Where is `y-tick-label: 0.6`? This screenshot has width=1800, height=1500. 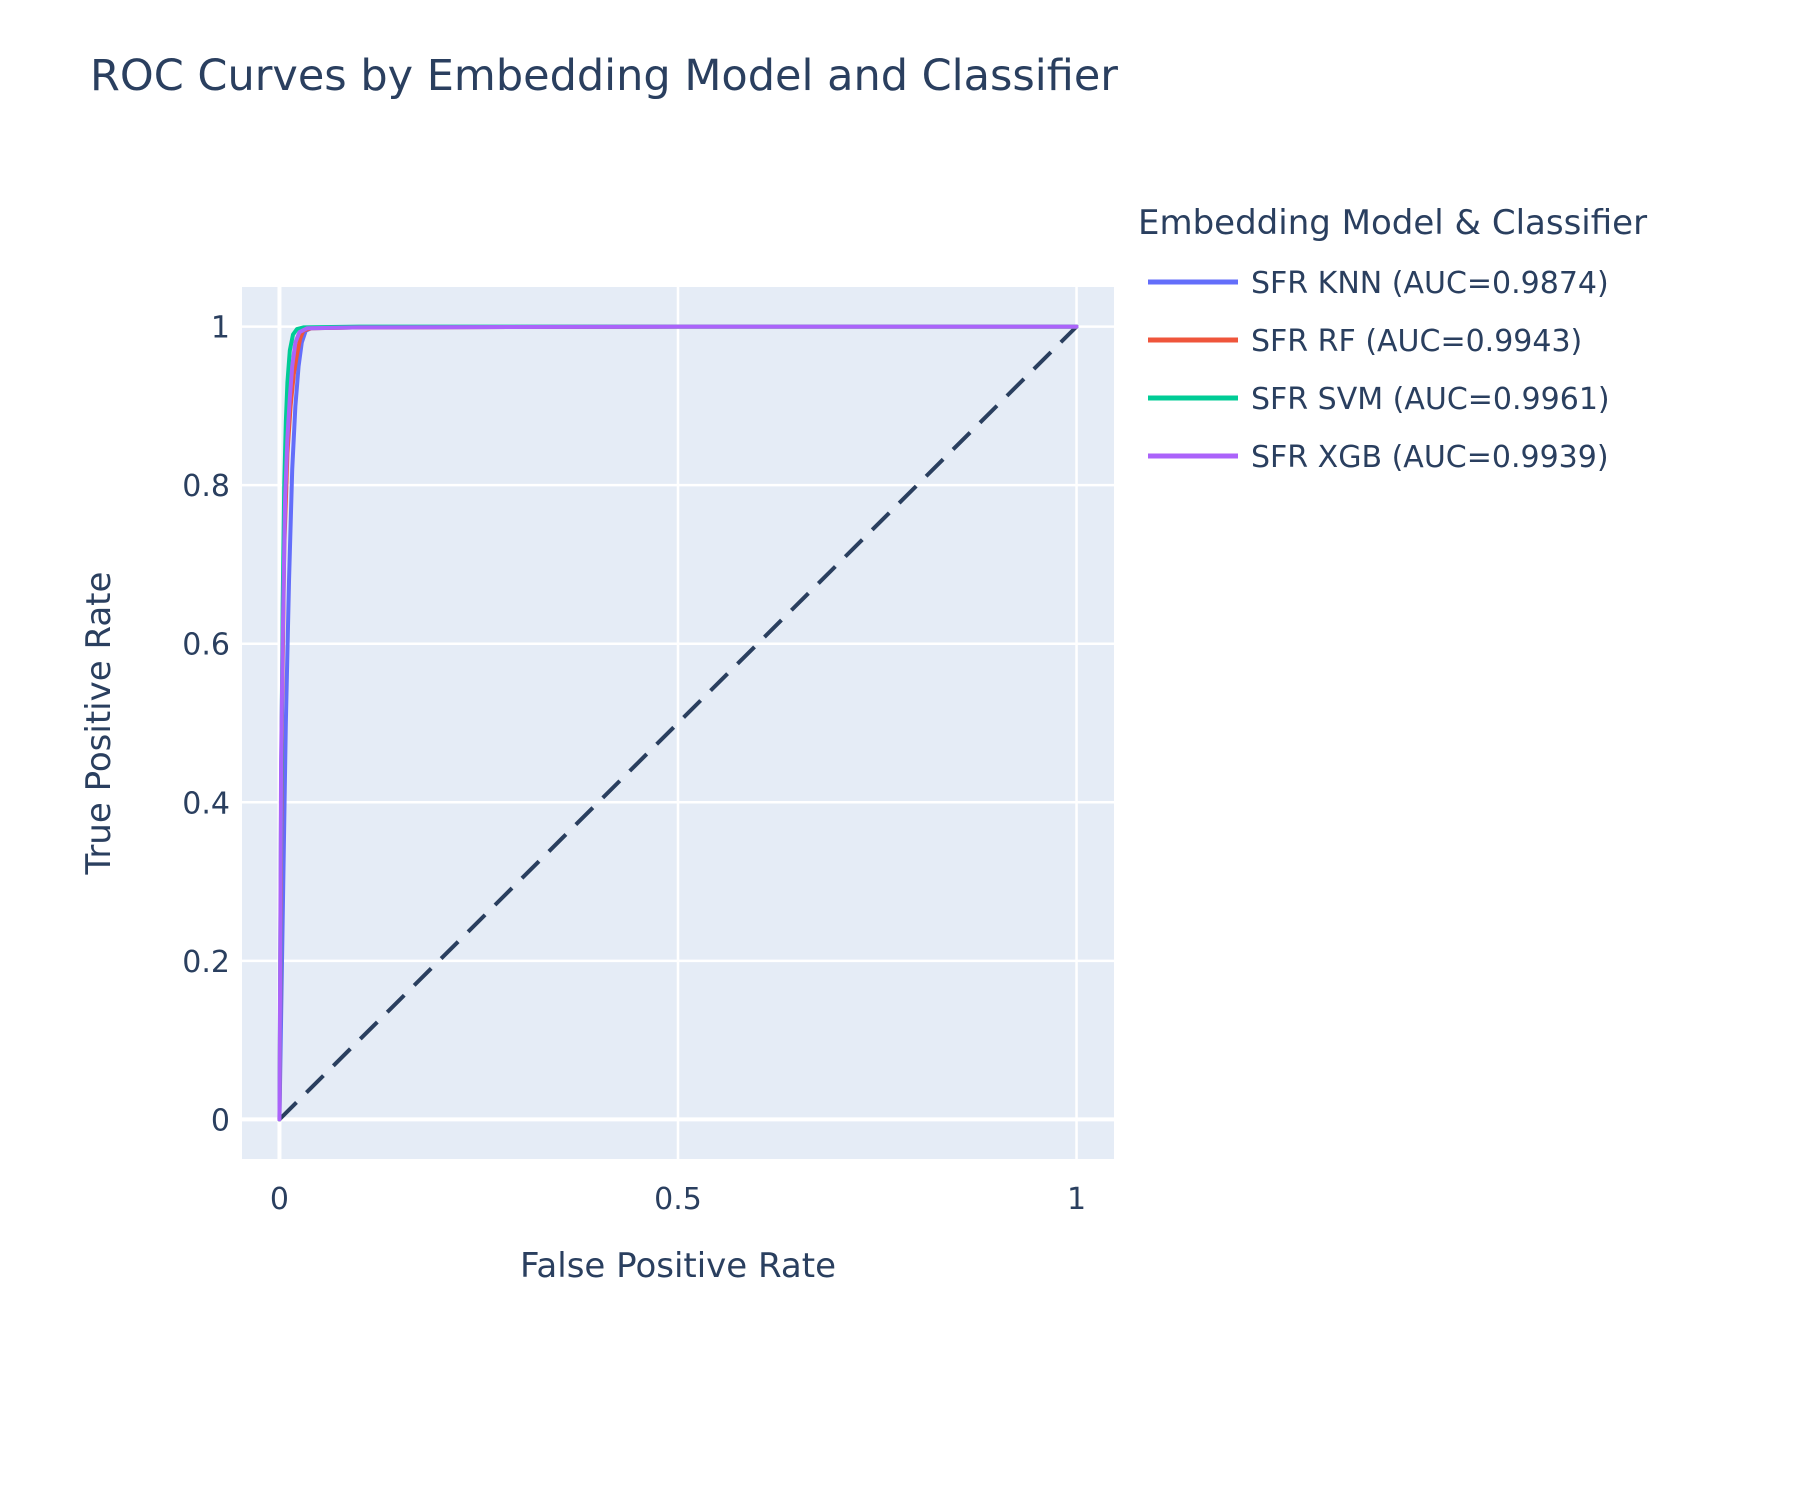
y-tick-label: 0.6 is located at coordinates (206, 645).